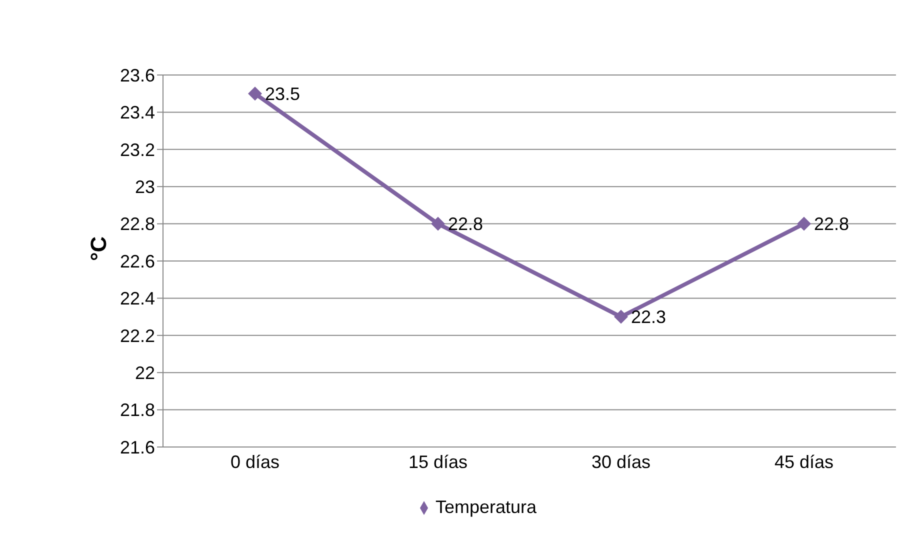  What do you see at coordinates (137, 224) in the screenshot?
I see `y-tick-label: 22.8` at bounding box center [137, 224].